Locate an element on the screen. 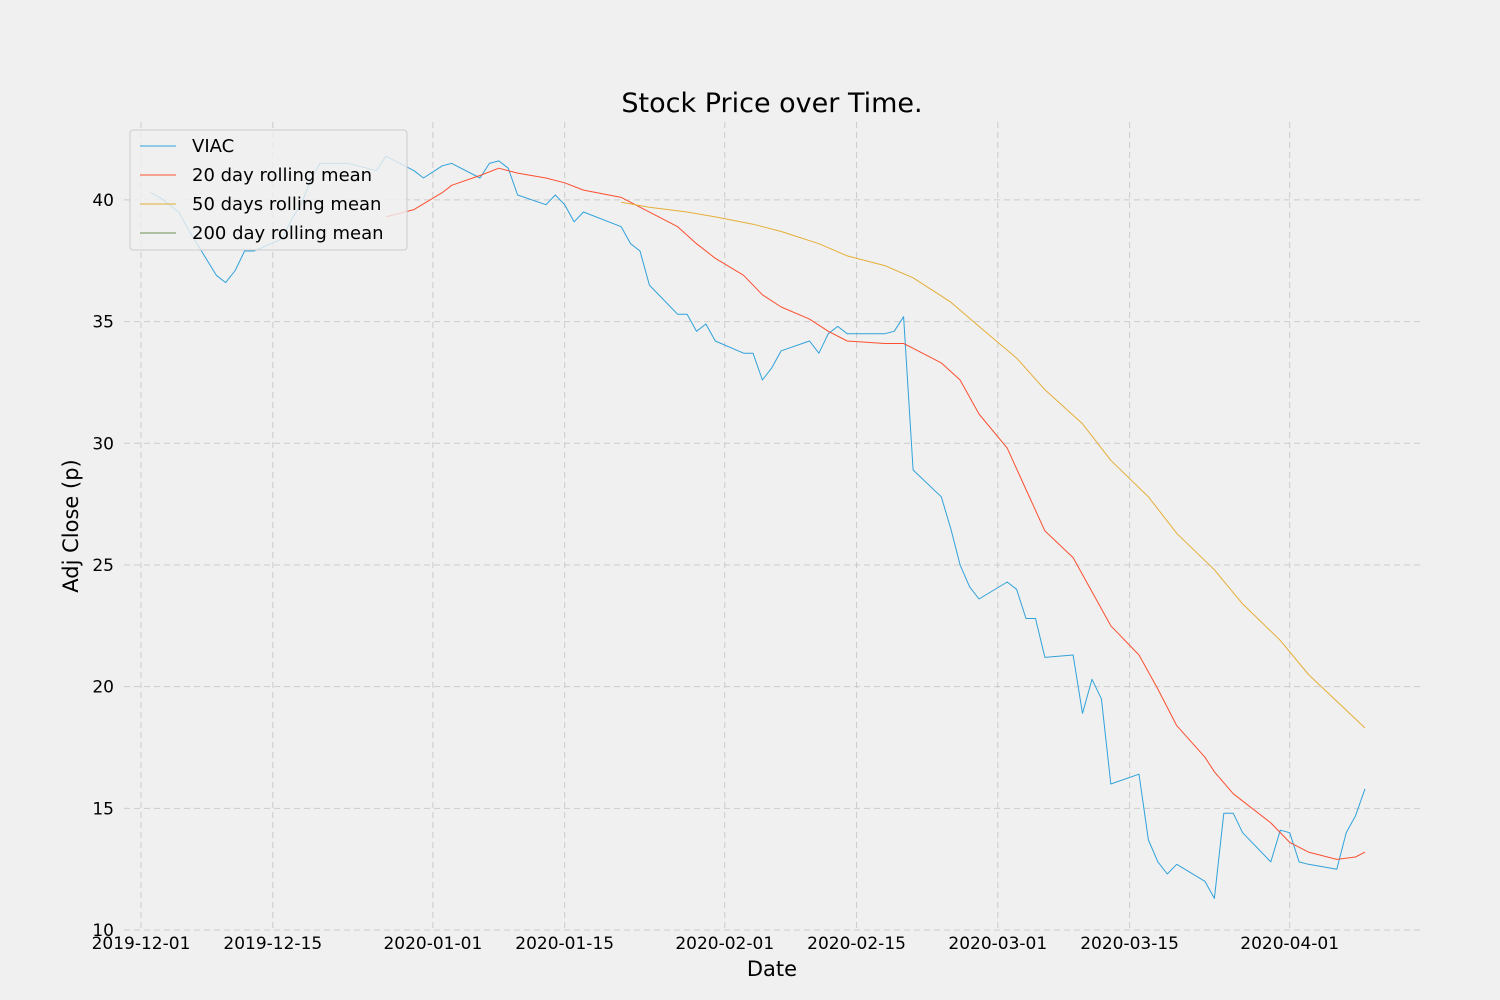  x-tick-label: 2020-02-15 is located at coordinates (856, 944).